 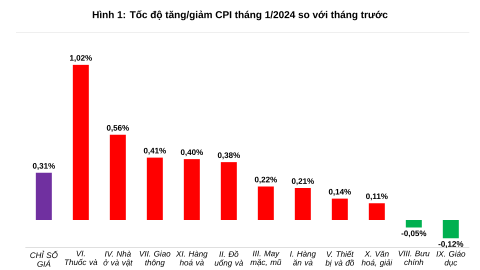 What do you see at coordinates (44, 258) in the screenshot?
I see `x-tick-label: CHỈ SỐ GIÁ` at bounding box center [44, 258].